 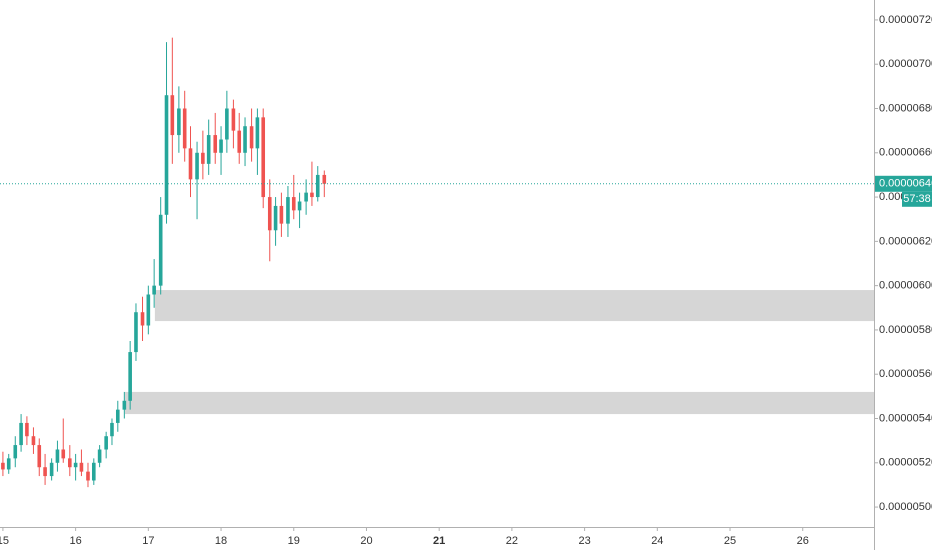 I want to click on y-tick-label: 0.00000600, so click(x=905, y=286).